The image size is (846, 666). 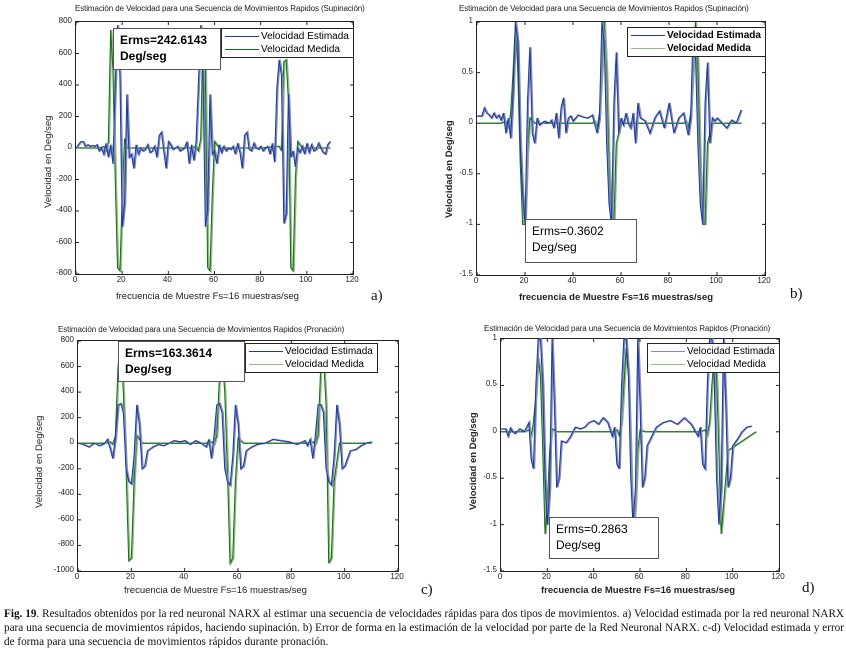 I want to click on y-tick-label: -1000, so click(x=63, y=569).